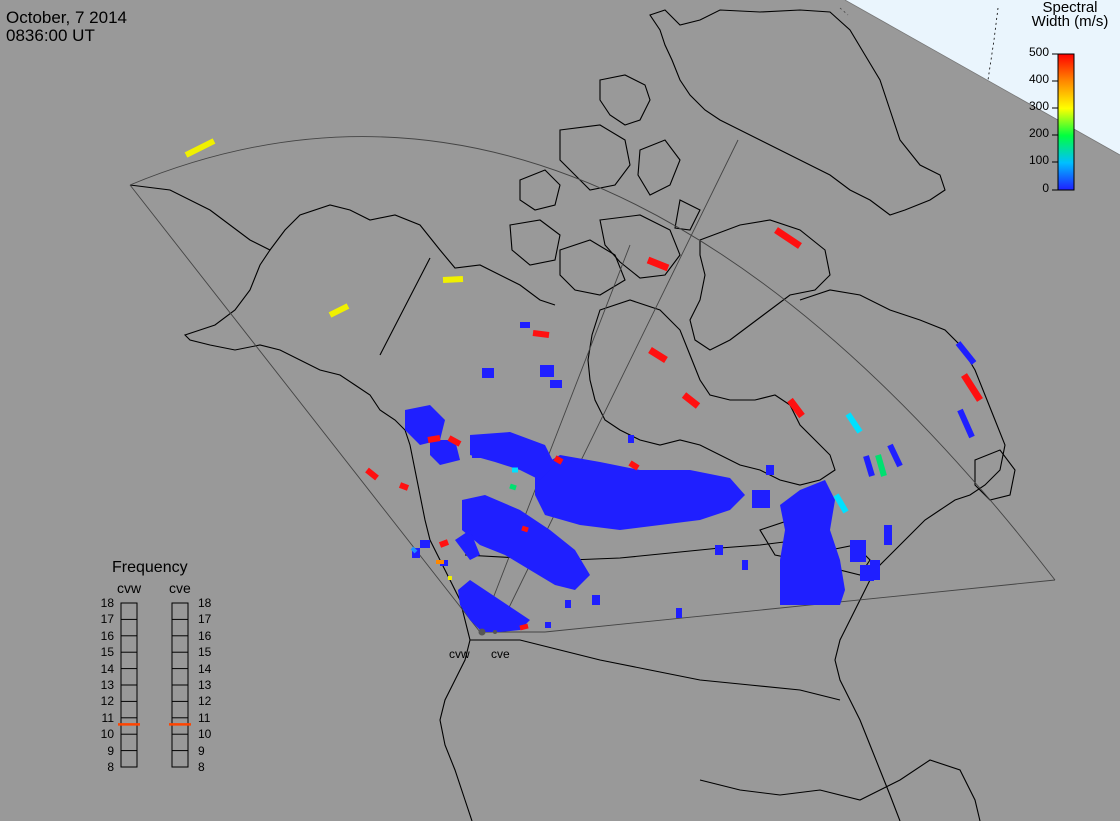 This screenshot has width=1120, height=821. What do you see at coordinates (50, 35) in the screenshot?
I see `time-label: 0836:00 UT` at bounding box center [50, 35].